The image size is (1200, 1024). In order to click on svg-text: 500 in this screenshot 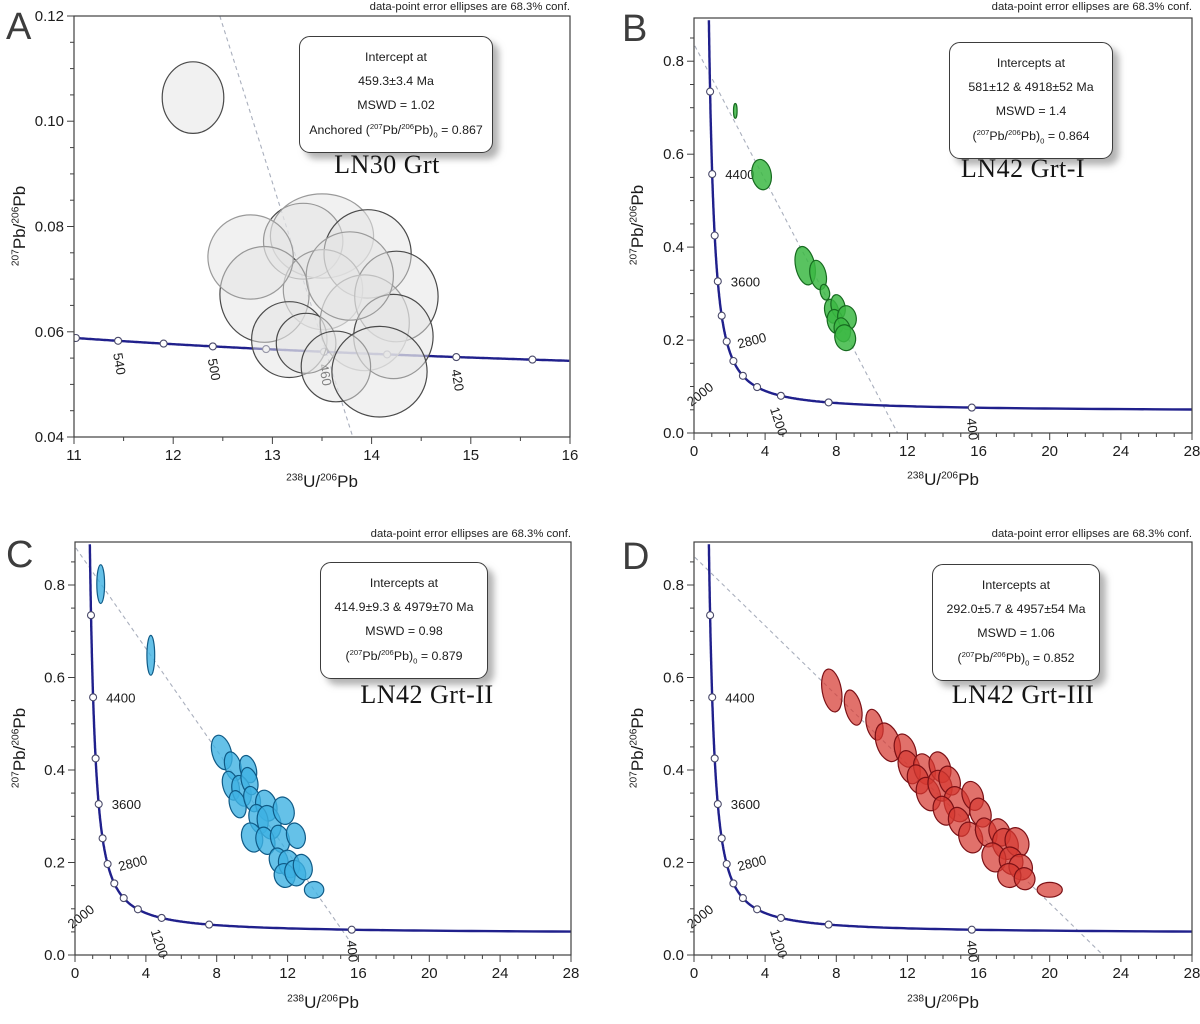, I will do `click(214, 369)`.